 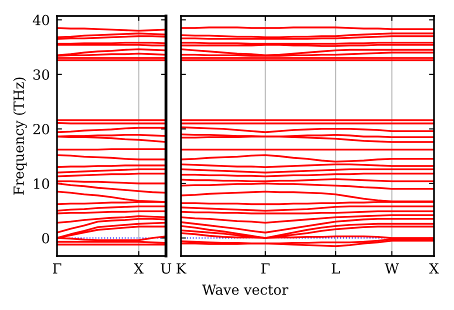 What do you see at coordinates (336, 268) in the screenshot?
I see `x-tick-label: L` at bounding box center [336, 268].